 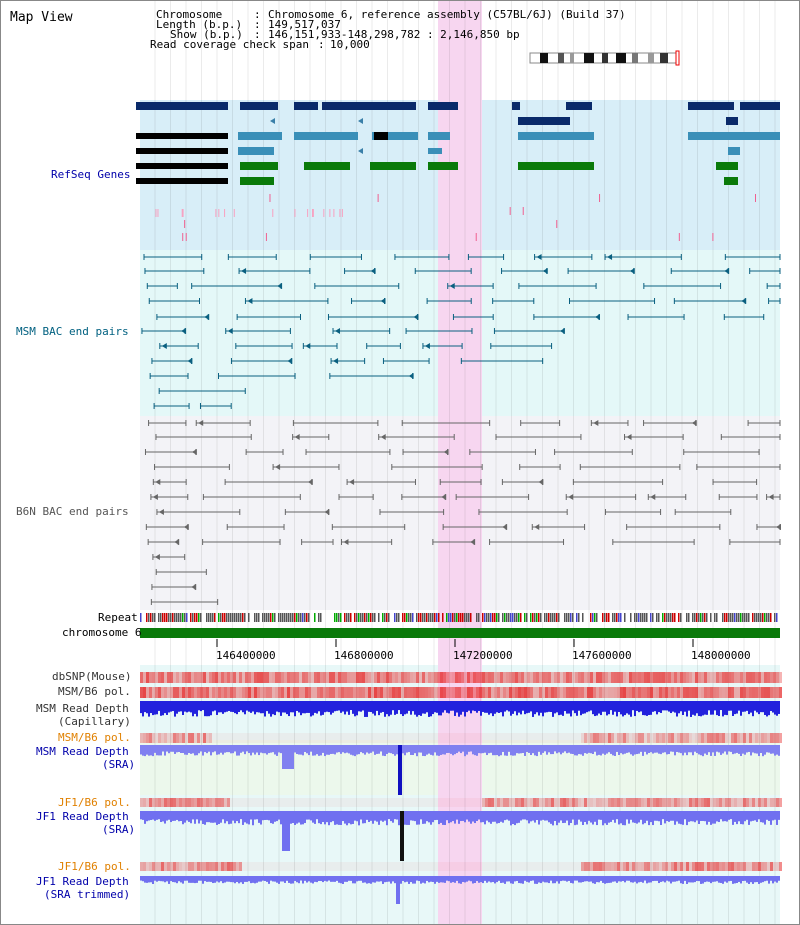 What do you see at coordinates (82, 708) in the screenshot?
I see `track-label-msm-depth-capillary: MSM Read Depth` at bounding box center [82, 708].